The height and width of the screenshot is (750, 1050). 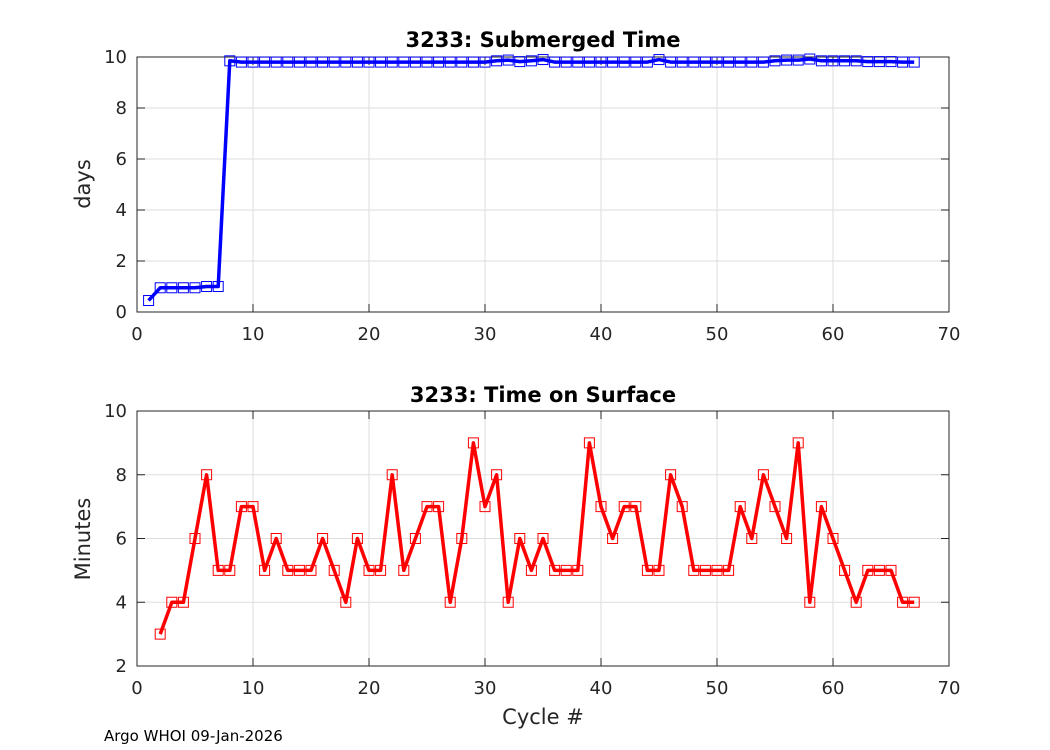 I want to click on x-tick-label: 70, so click(x=949, y=334).